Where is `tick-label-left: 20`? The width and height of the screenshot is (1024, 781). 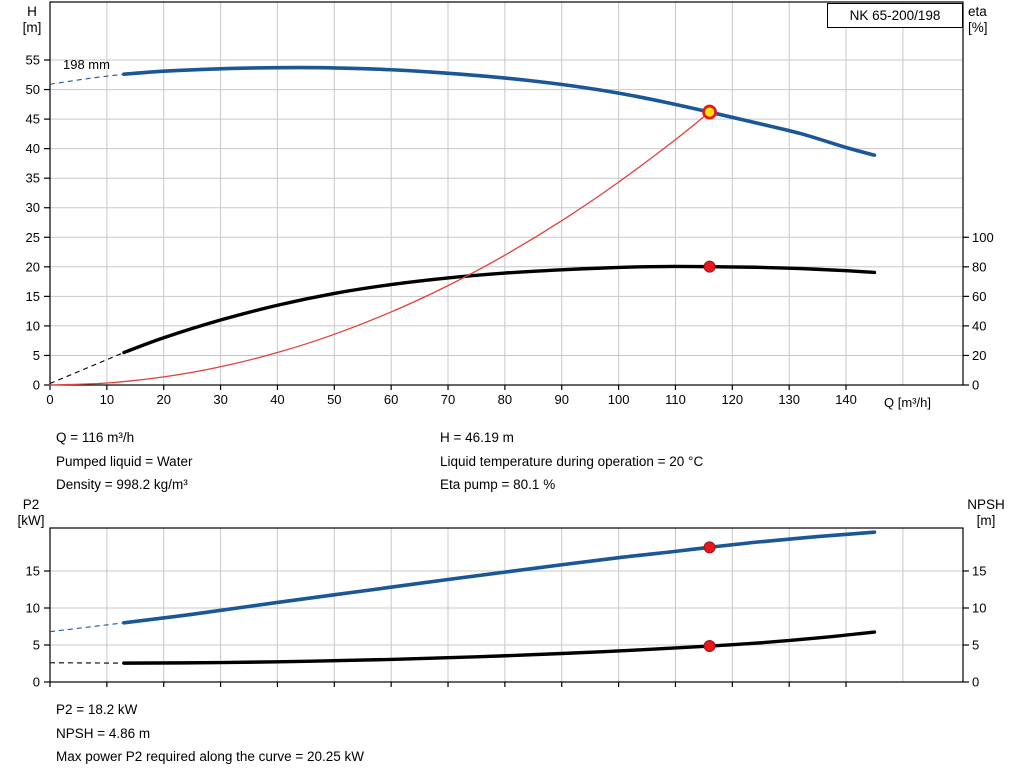
tick-label-left: 20 is located at coordinates (33, 266).